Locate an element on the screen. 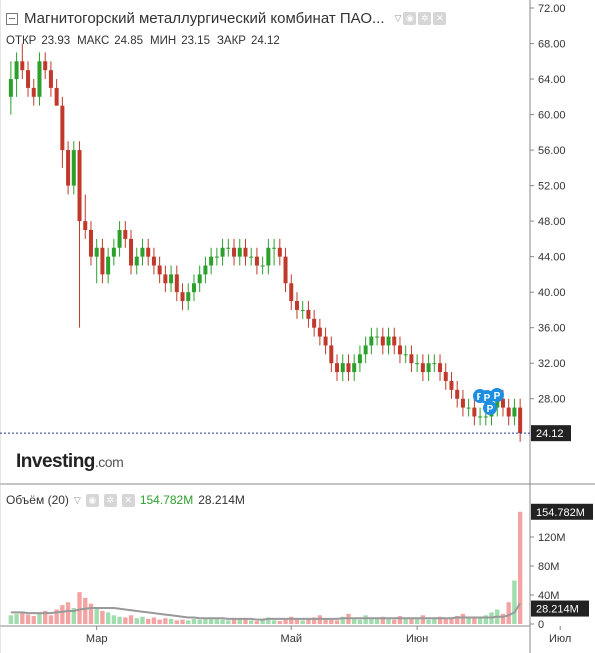 This screenshot has width=595, height=653. volume-ma-badge is located at coordinates (560, 608).